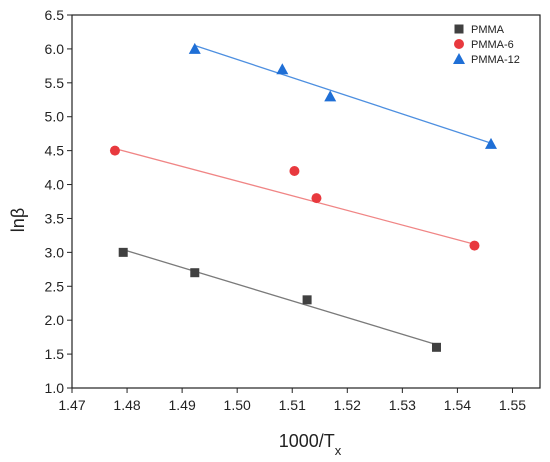 This screenshot has height=462, width=550. Describe the element at coordinates (55, 388) in the screenshot. I see `y-tick-label: 1.0` at that location.